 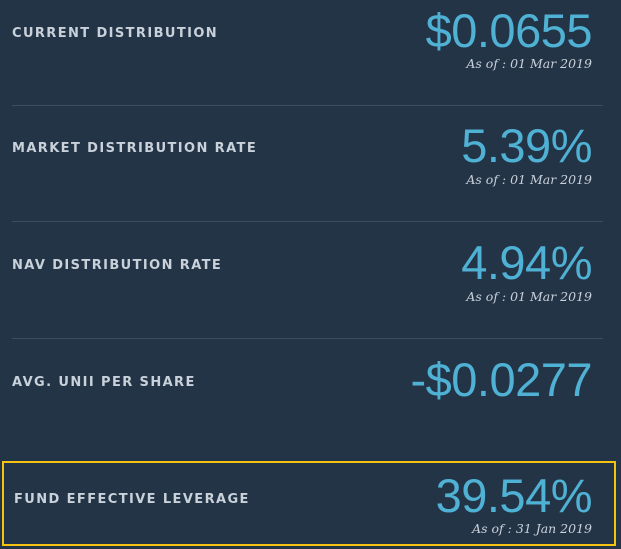 What do you see at coordinates (514, 495) in the screenshot?
I see `metric-value: 39.54%` at bounding box center [514, 495].